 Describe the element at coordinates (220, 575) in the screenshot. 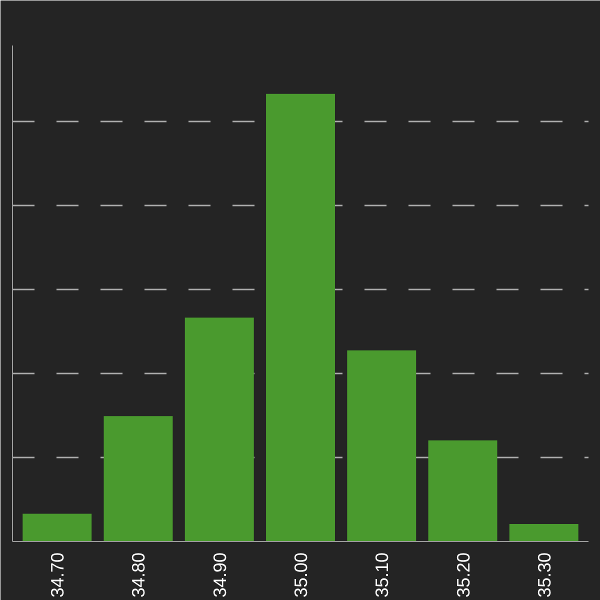

I see `x-tick-label: 34.90` at that location.